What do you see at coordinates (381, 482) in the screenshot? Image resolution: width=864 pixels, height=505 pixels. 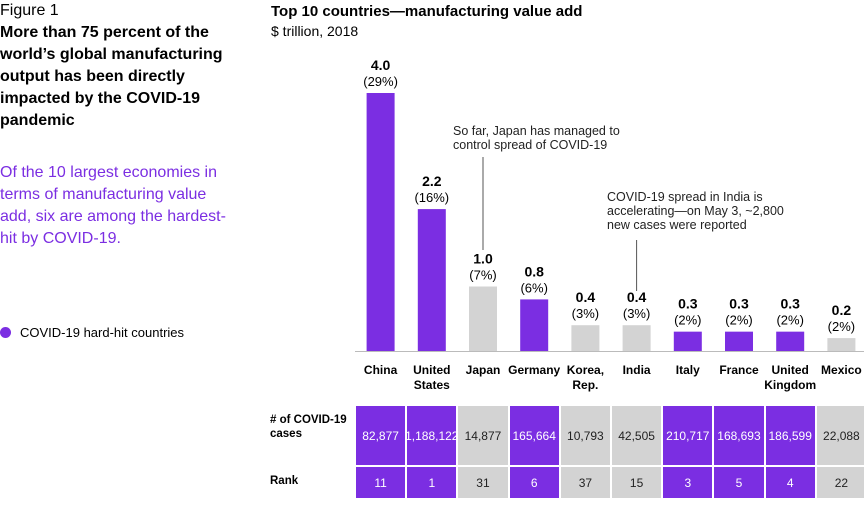 I see `rank-cell-0: 11` at bounding box center [381, 482].